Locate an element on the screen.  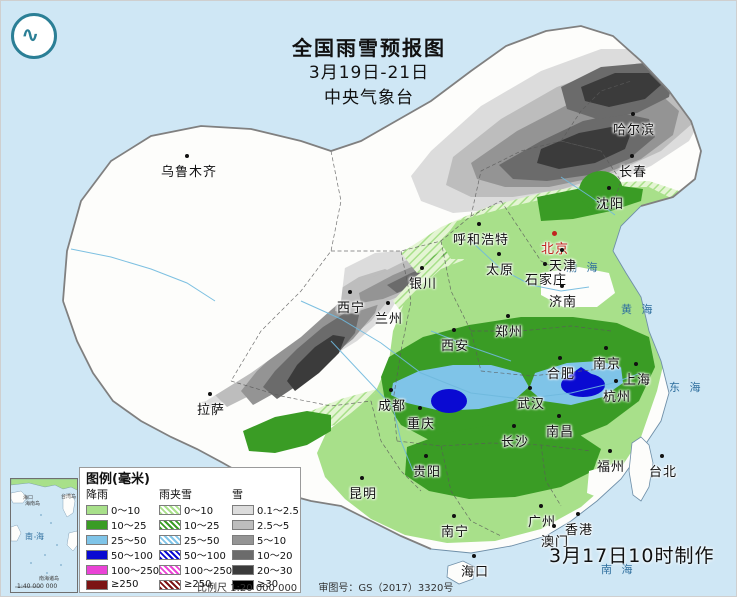
city-label: 石家庄 is located at coordinates (546, 280).